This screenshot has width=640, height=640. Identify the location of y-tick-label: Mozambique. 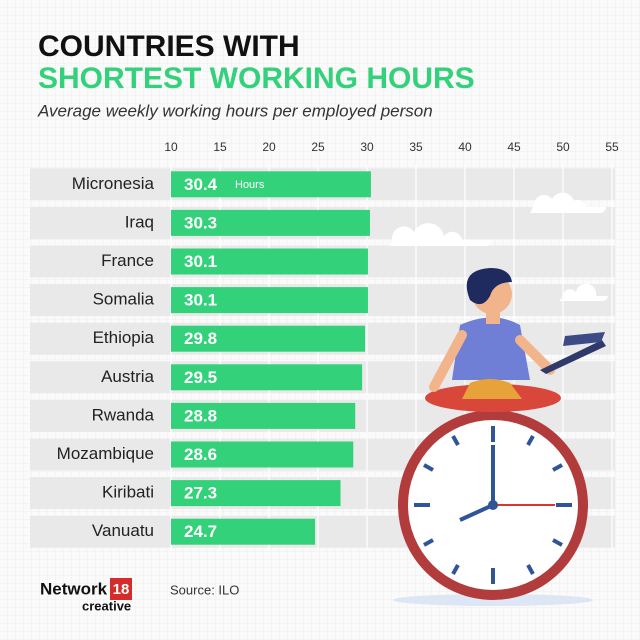
(105, 453).